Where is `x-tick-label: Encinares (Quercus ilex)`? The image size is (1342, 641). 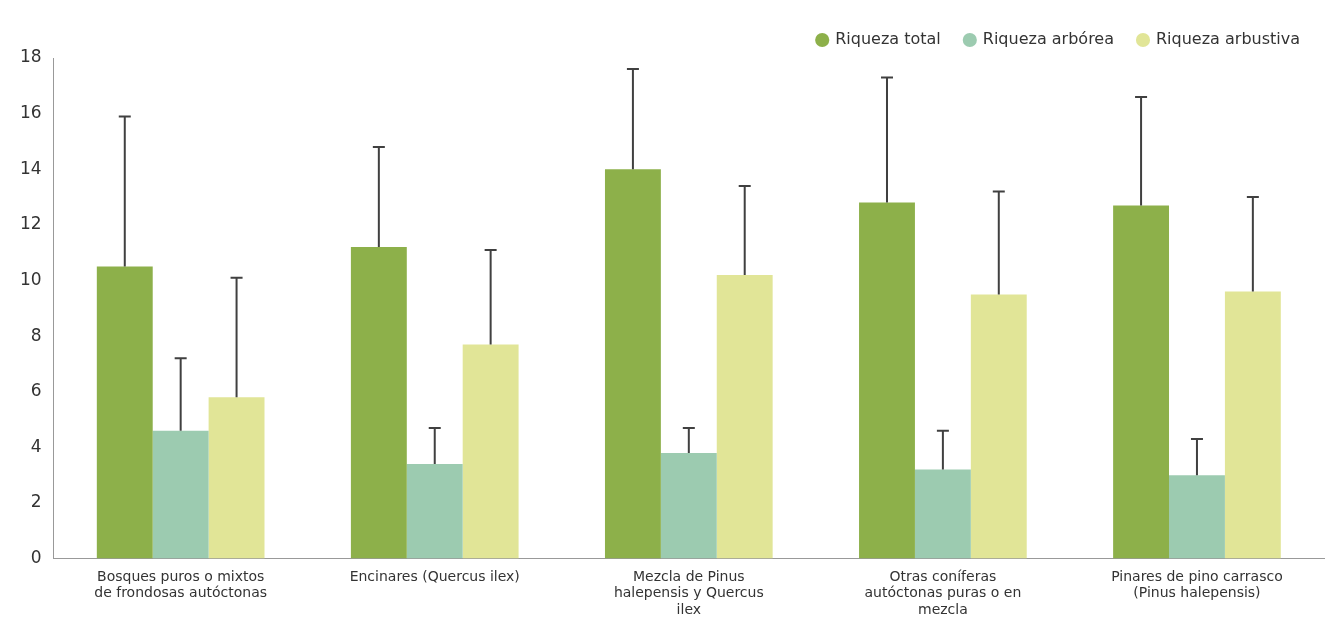 x-tick-label: Encinares (Quercus ilex) is located at coordinates (434, 575).